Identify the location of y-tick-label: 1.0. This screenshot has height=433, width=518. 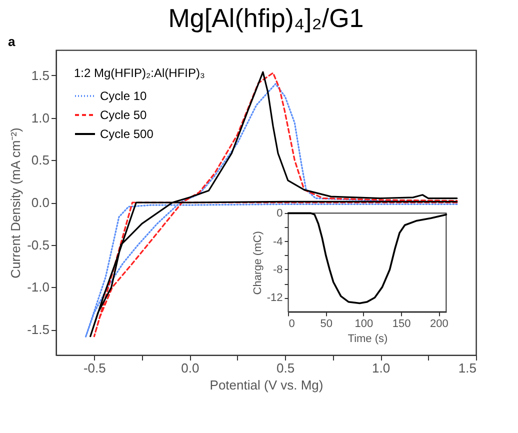
(40, 118).